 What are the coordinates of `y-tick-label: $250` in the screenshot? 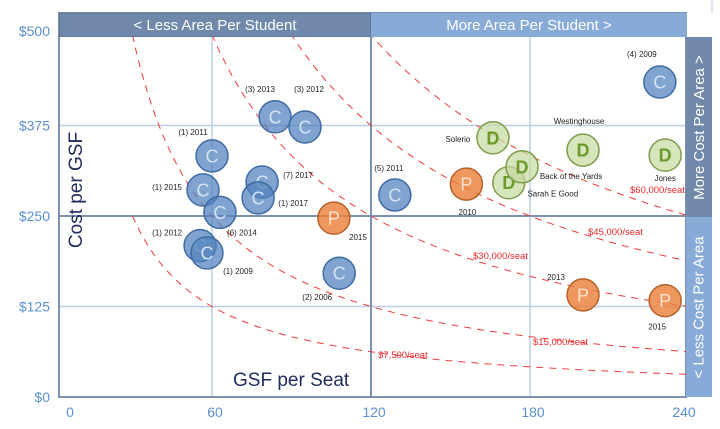 It's located at (34, 216).